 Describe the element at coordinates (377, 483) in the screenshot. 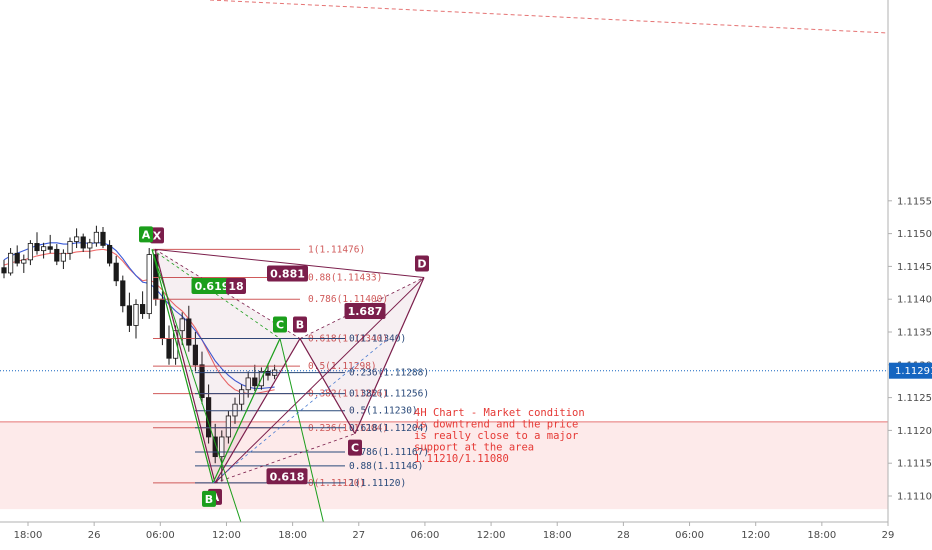

I see `blue-fib-label: 1(1.11120)` at that location.